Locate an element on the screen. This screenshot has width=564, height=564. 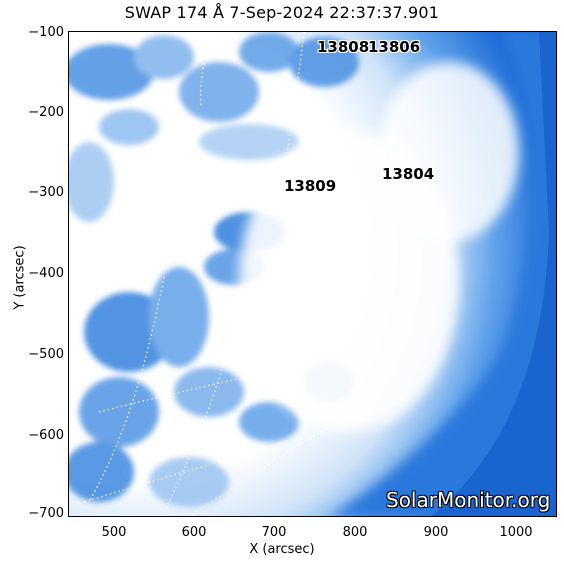
x-tick-label: 500 is located at coordinates (114, 532).